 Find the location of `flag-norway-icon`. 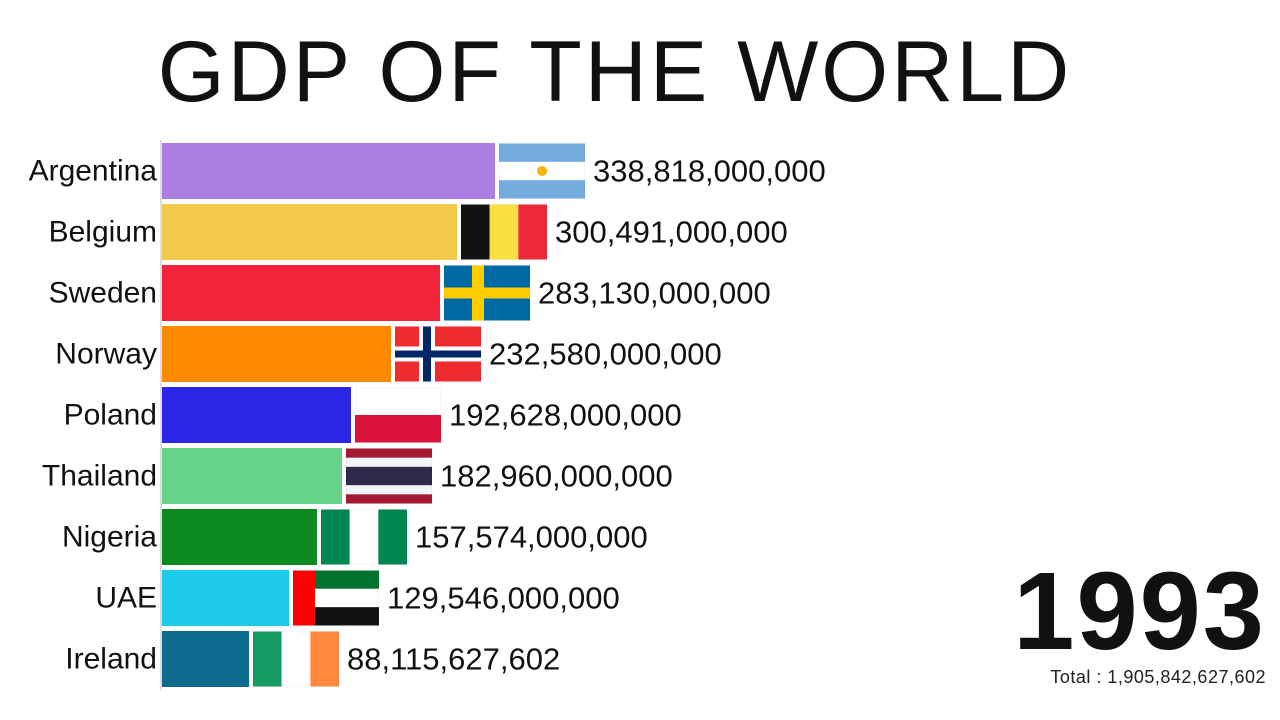

flag-norway-icon is located at coordinates (438, 354).